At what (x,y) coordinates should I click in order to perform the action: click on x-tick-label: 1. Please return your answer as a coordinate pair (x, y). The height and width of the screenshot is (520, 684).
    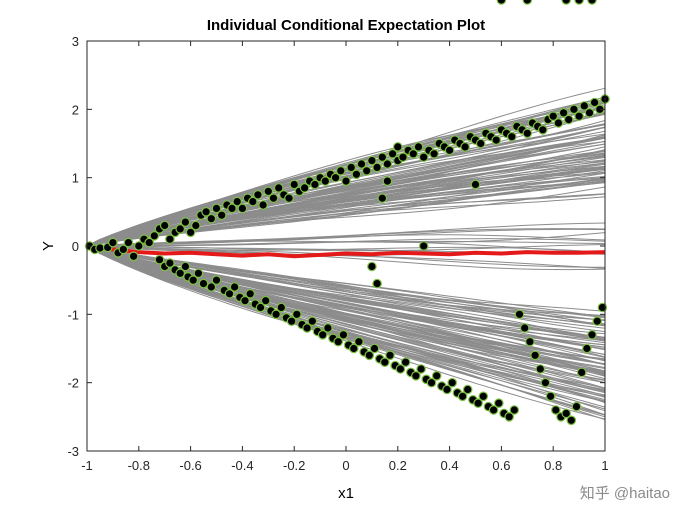
    Looking at the image, I should click on (604, 465).